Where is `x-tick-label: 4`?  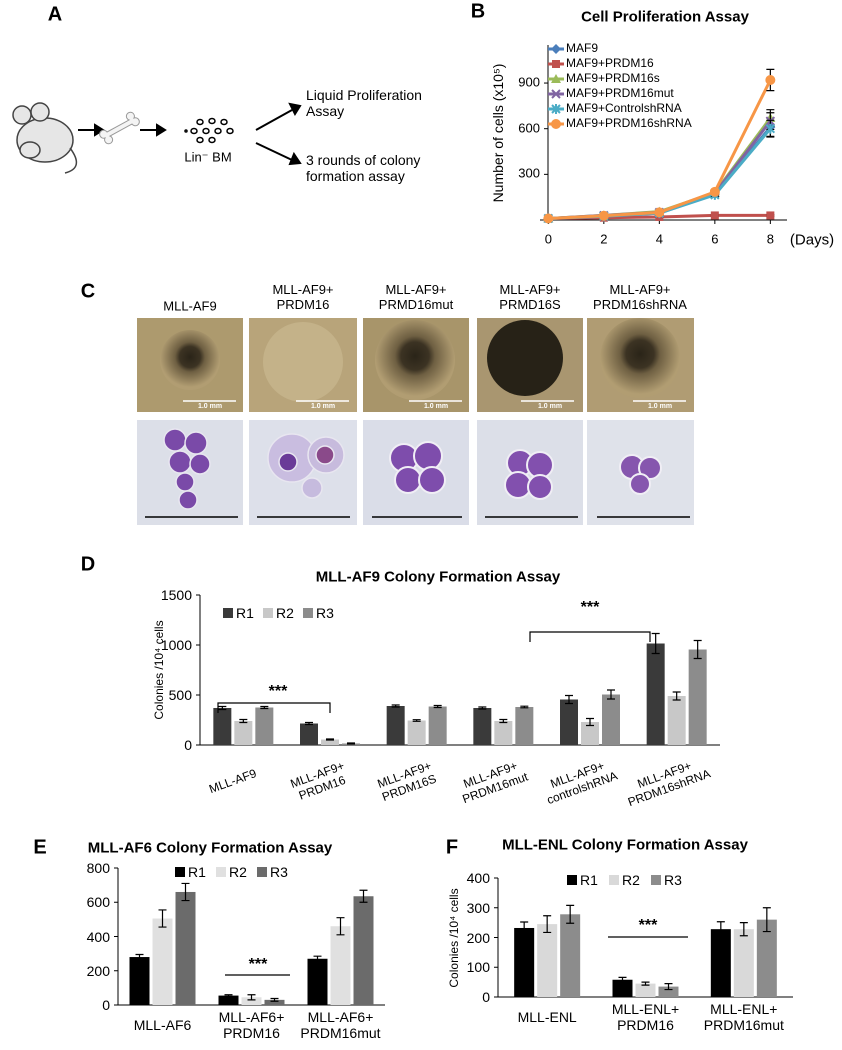 x-tick-label: 4 is located at coordinates (659, 239).